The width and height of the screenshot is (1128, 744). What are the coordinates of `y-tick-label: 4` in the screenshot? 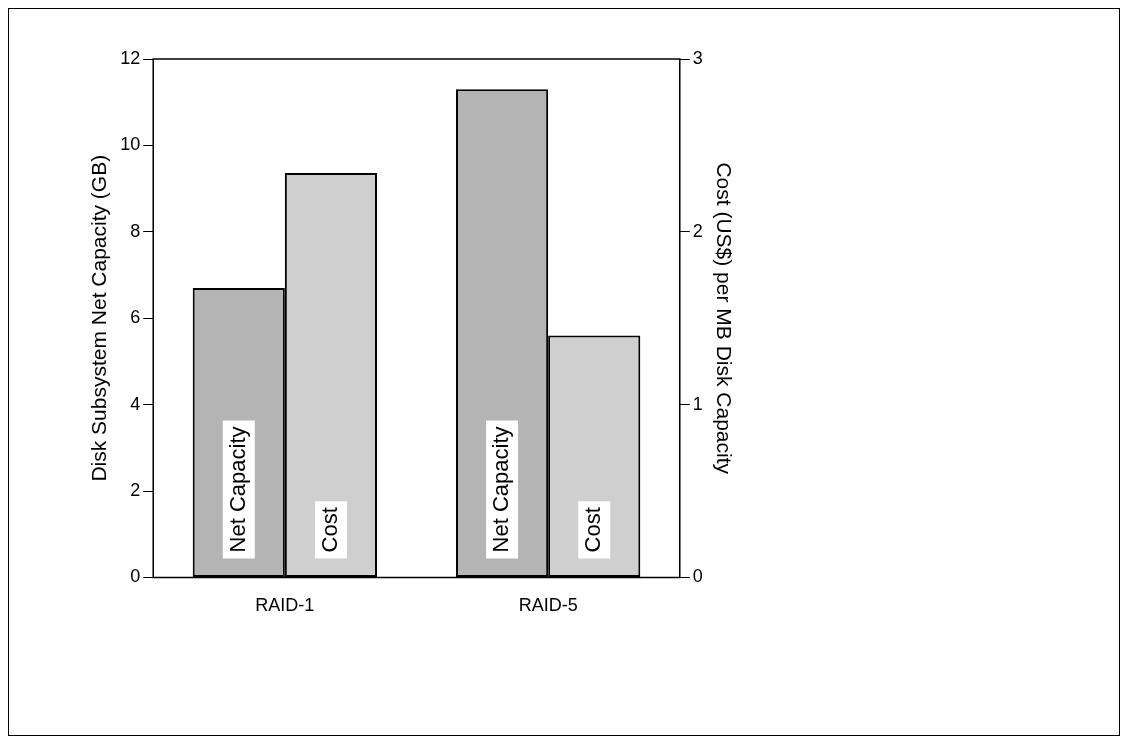 It's located at (135, 403).